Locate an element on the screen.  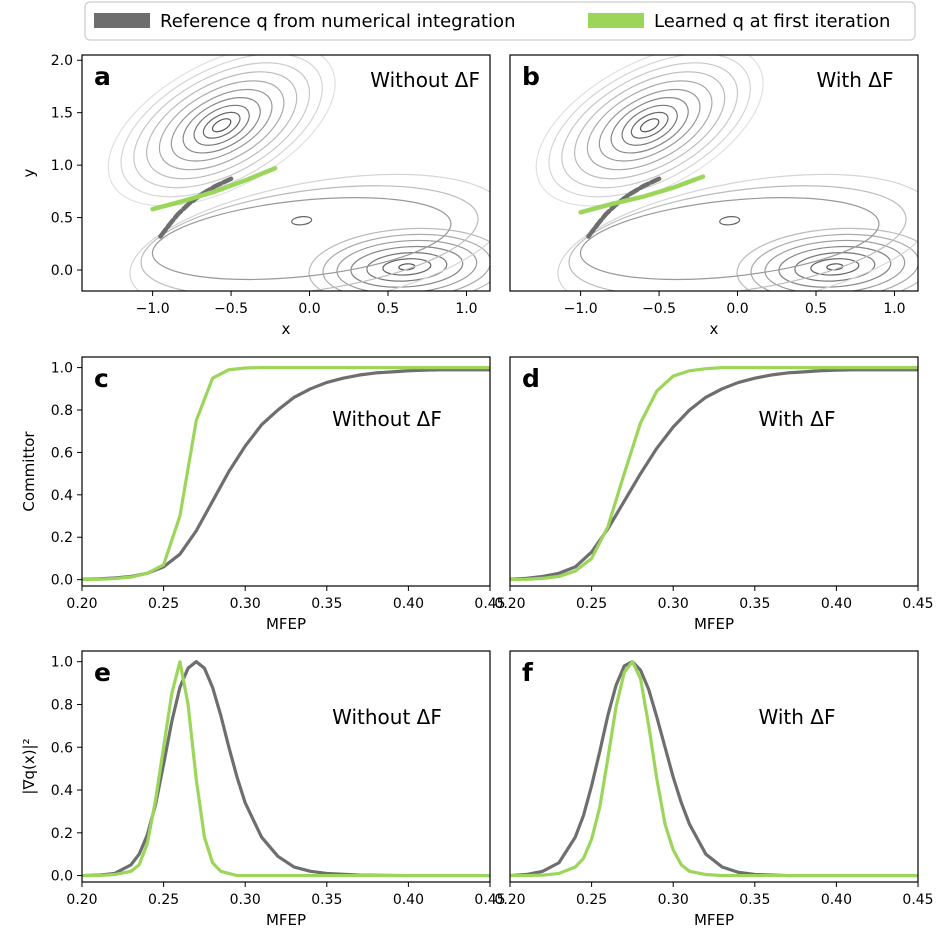
legend-label-learned: Learned q at first iteration is located at coordinates (772, 21).